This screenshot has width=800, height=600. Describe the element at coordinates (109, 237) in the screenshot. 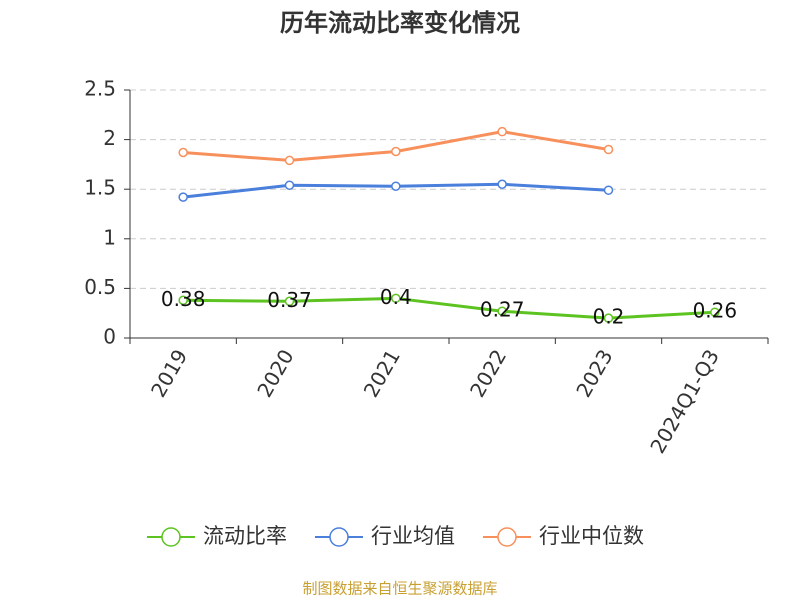

I see `y-tick-label: 1` at that location.